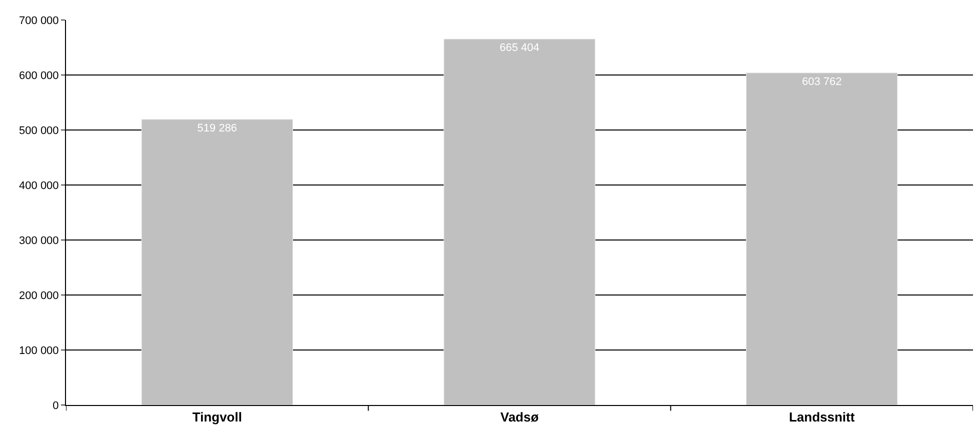 The height and width of the screenshot is (442, 975). I want to click on y-tick-label: 500 000, so click(39, 130).